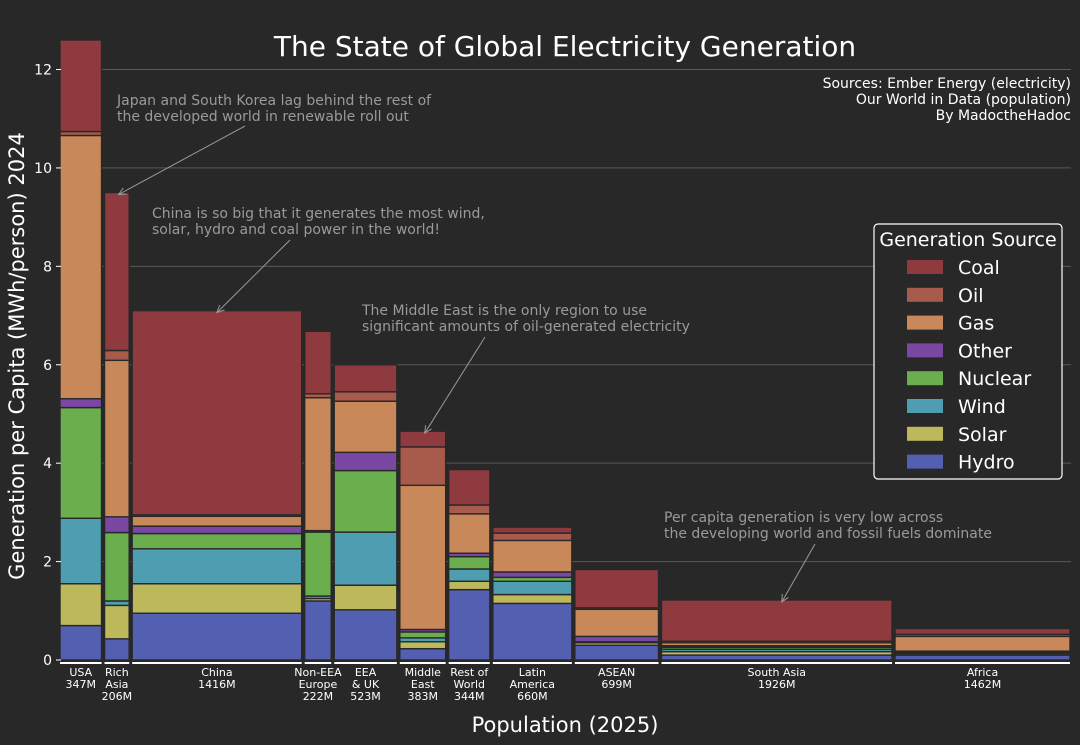 This screenshot has width=1080, height=745. I want to click on x-tick-label-line: Rich, so click(117, 672).